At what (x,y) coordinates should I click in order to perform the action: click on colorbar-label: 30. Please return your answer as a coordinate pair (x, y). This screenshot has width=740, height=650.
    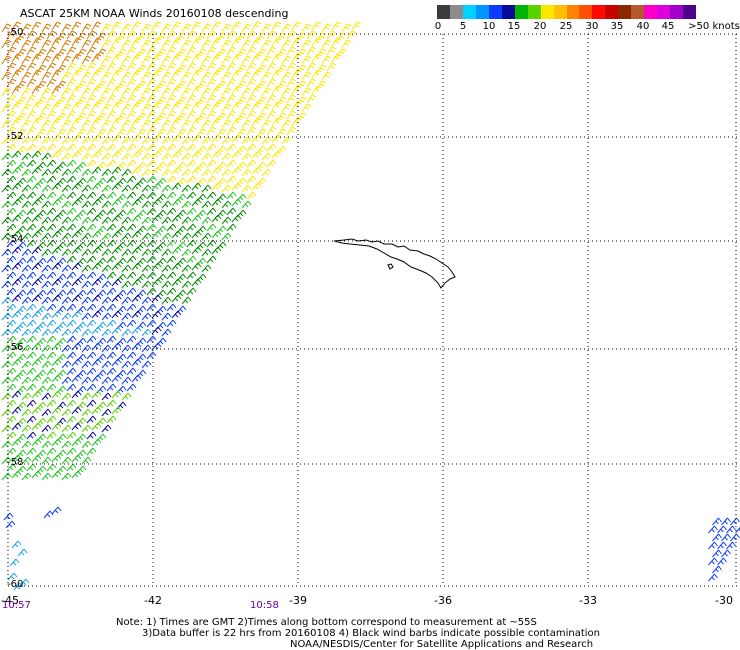
    Looking at the image, I should click on (592, 26).